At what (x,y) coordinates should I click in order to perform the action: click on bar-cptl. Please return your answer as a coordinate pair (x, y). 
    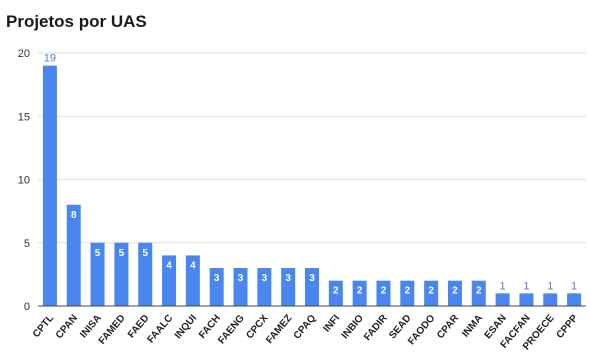
    Looking at the image, I should click on (49, 186).